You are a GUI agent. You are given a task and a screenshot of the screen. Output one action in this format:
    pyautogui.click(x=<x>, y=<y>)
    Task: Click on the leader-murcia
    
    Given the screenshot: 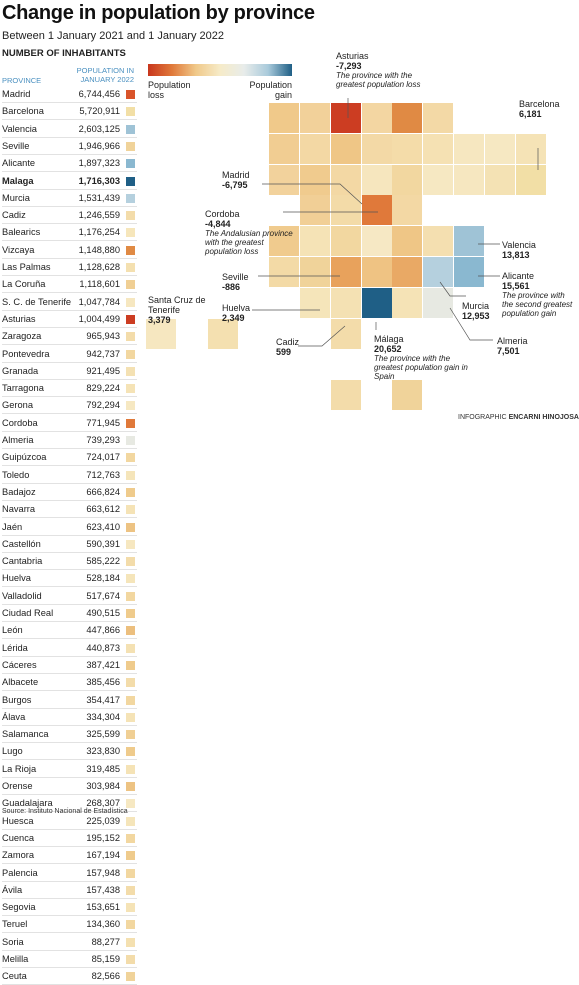 What is the action you would take?
    pyautogui.click(x=452, y=289)
    